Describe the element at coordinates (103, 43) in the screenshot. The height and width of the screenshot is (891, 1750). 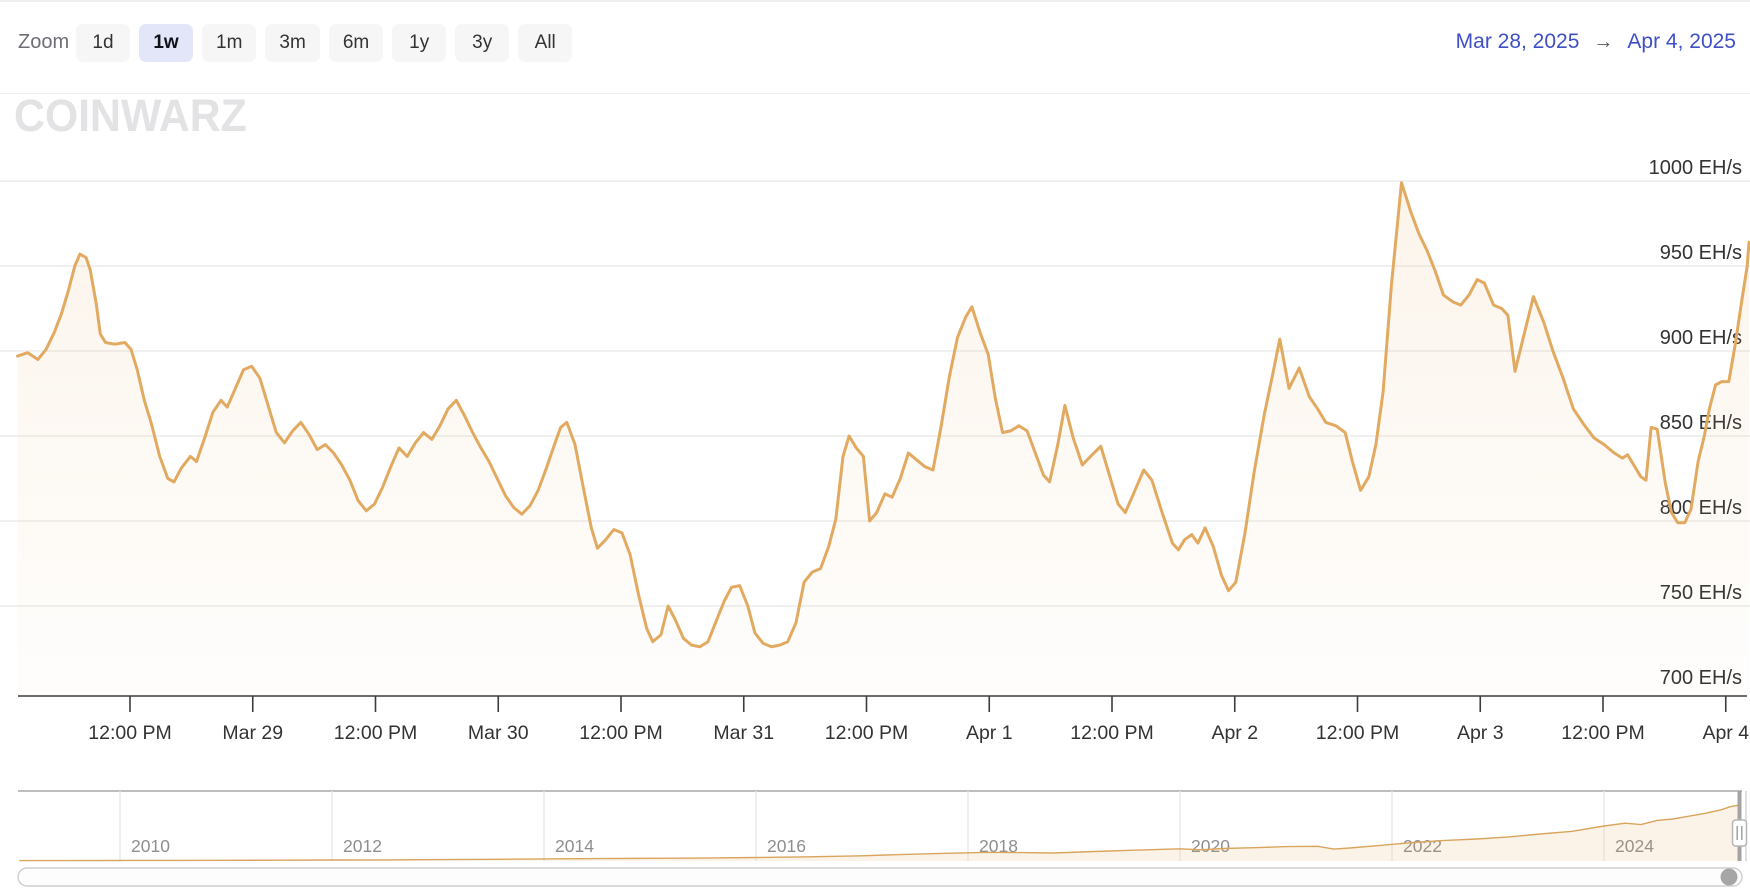
I see `zoom-button-1d: 1d` at that location.